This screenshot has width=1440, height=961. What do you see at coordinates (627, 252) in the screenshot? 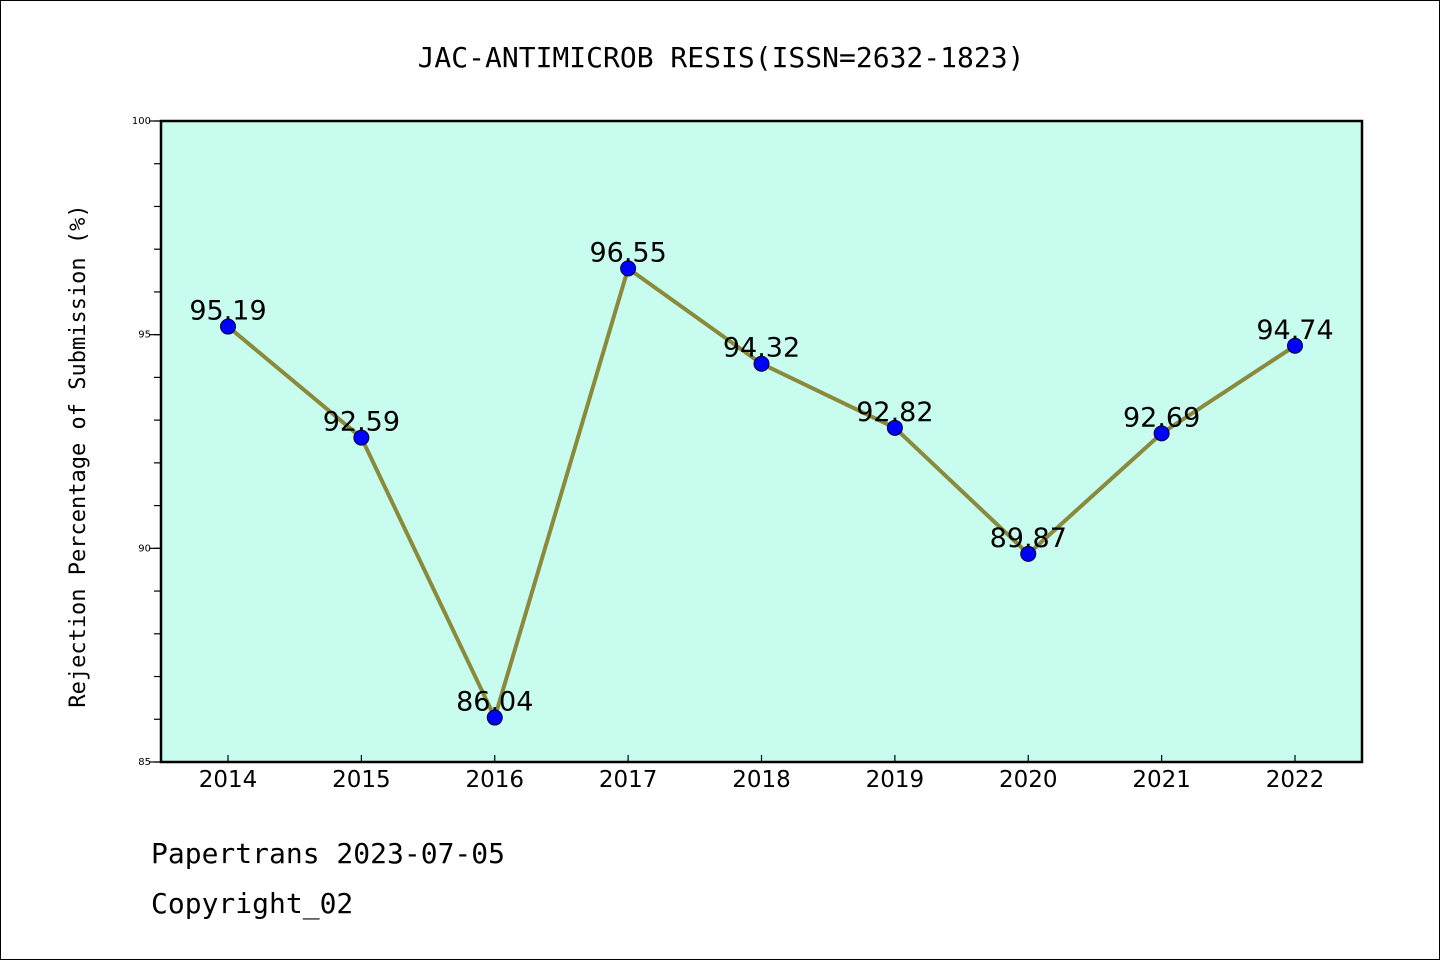
I see `data-label: 96.55` at bounding box center [627, 252].